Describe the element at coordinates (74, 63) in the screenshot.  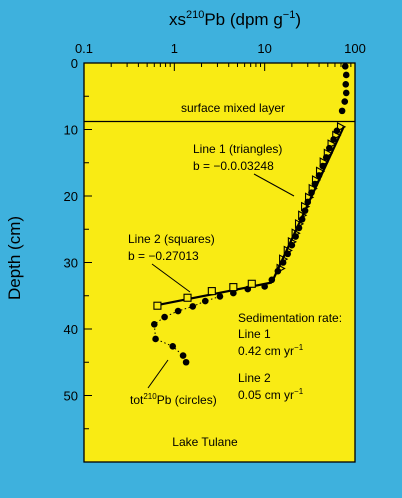
I see `y-tick-label: 0` at that location.